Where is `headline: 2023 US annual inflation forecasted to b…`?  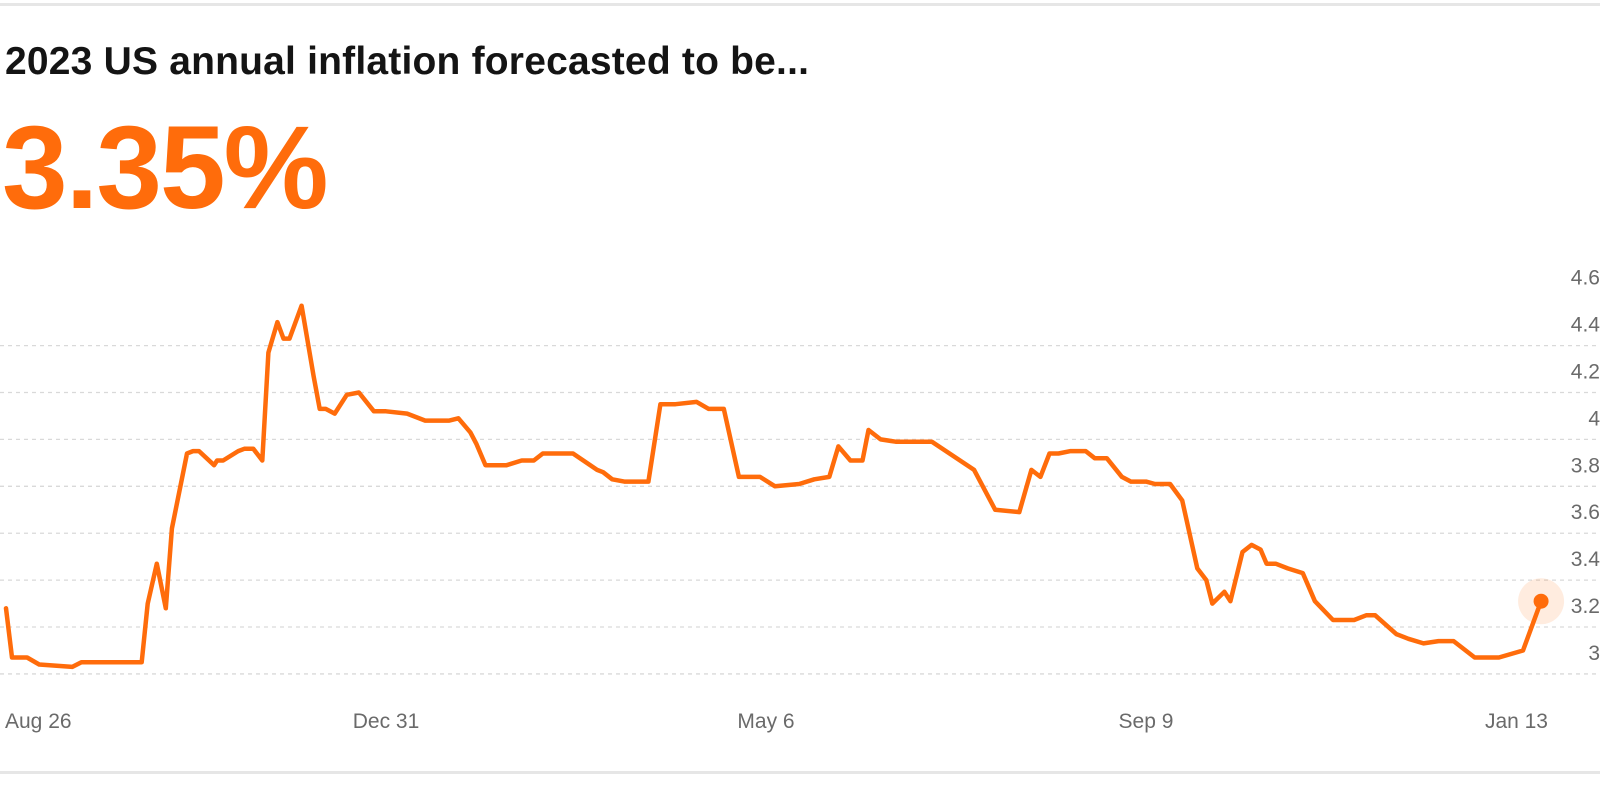
headline: 2023 US annual inflation forecasted to b… is located at coordinates (407, 61).